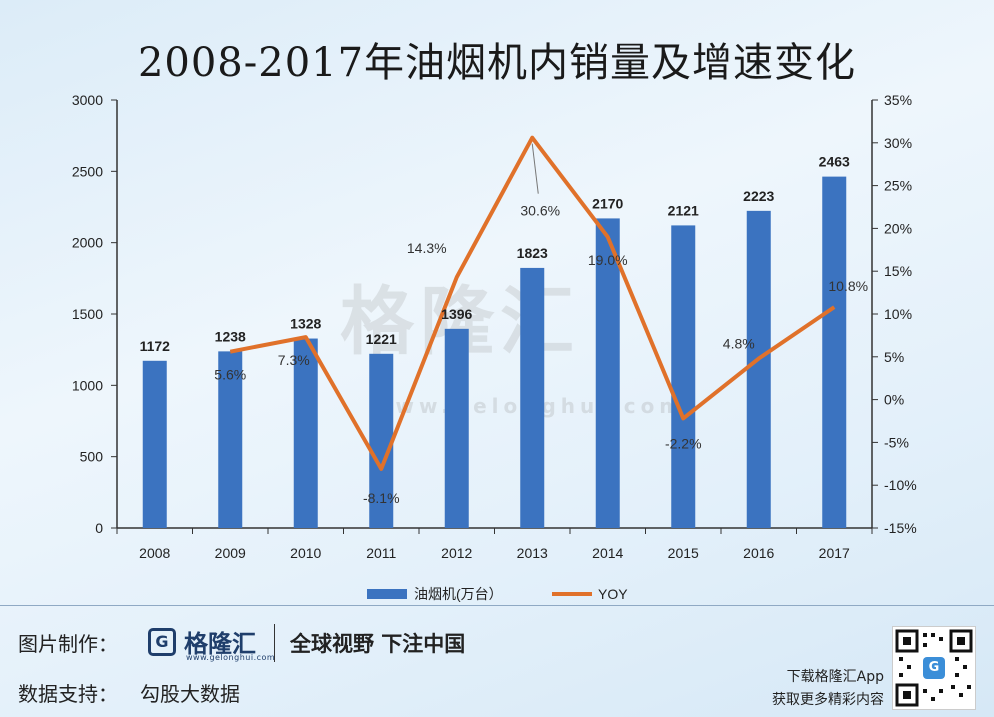  Describe the element at coordinates (162, 642) in the screenshot. I see `gelonghui-logo-icon: G` at that location.